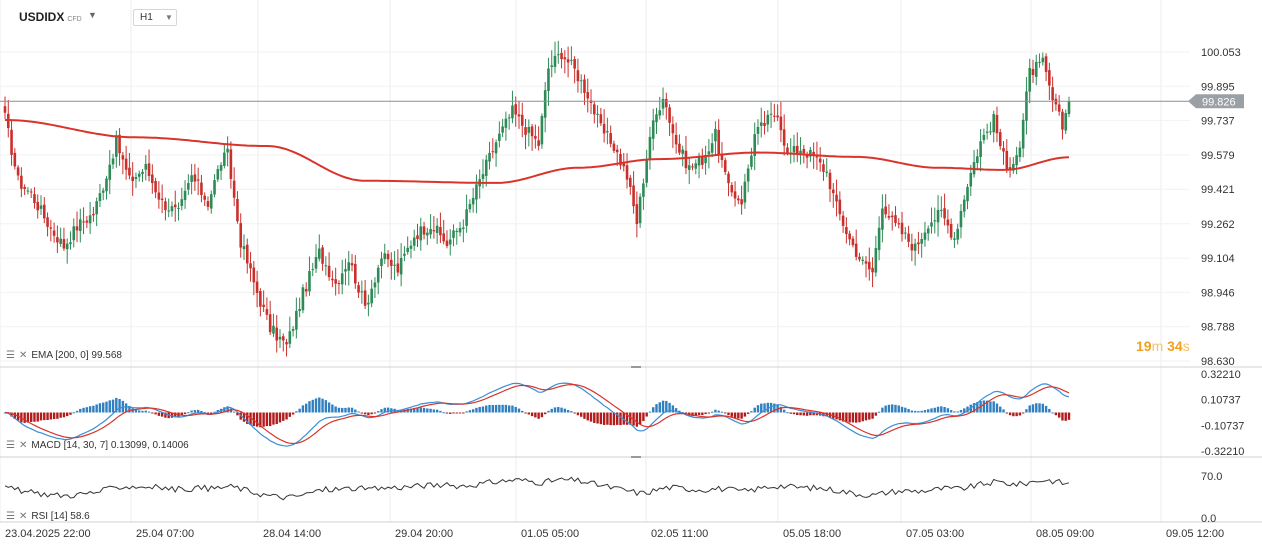 This screenshot has height=549, width=1262. I want to click on settings-icon: ☰, so click(10, 516).